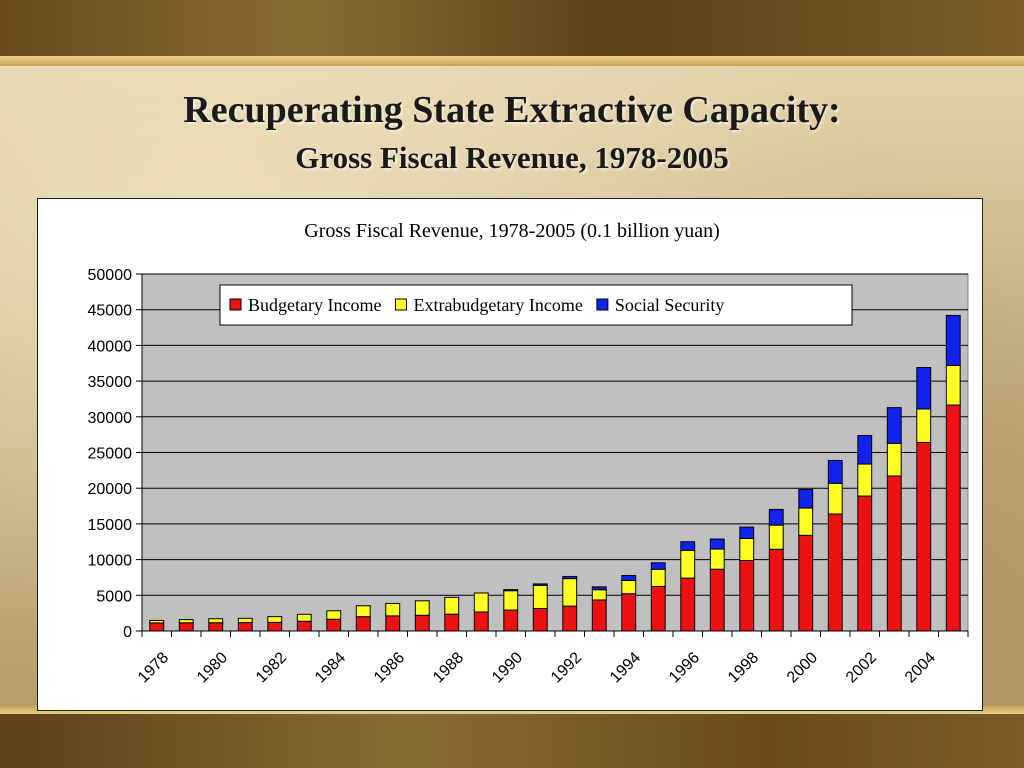 This screenshot has width=1024, height=768. Describe the element at coordinates (110, 418) in the screenshot. I see `y-tick-label: 30000` at that location.